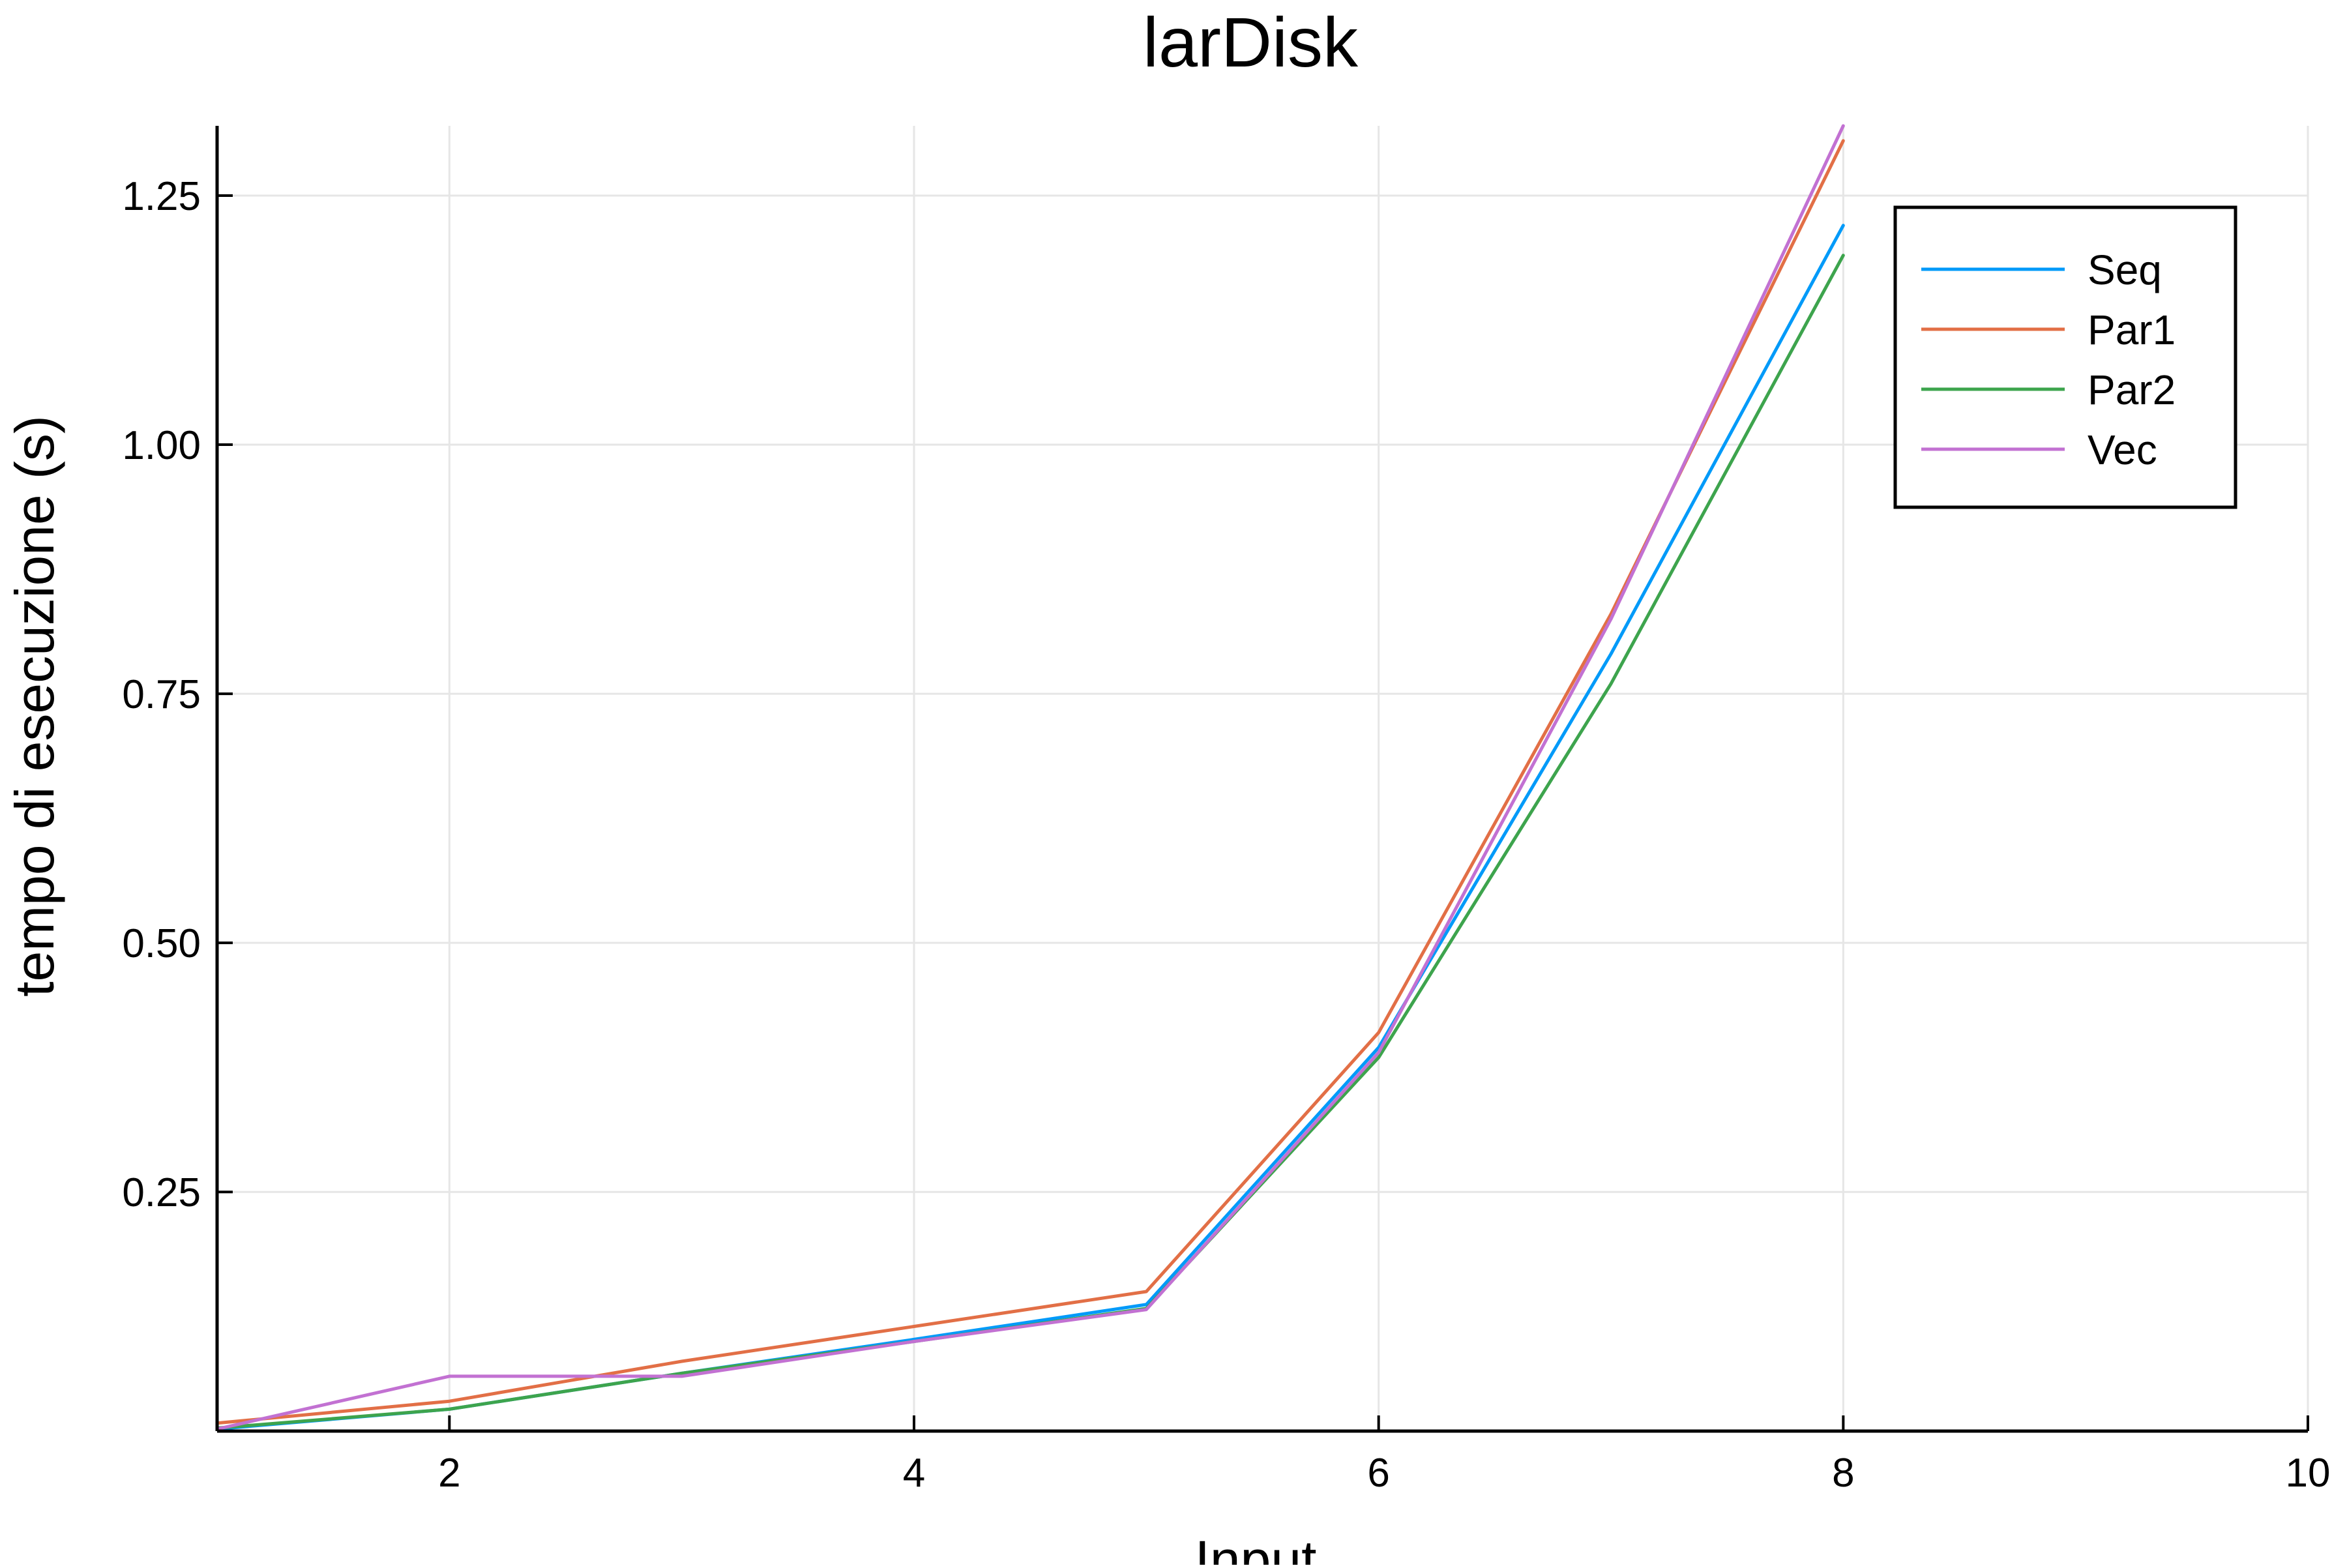  What do you see at coordinates (2308, 1474) in the screenshot?
I see `x-tick-label: 10` at bounding box center [2308, 1474].